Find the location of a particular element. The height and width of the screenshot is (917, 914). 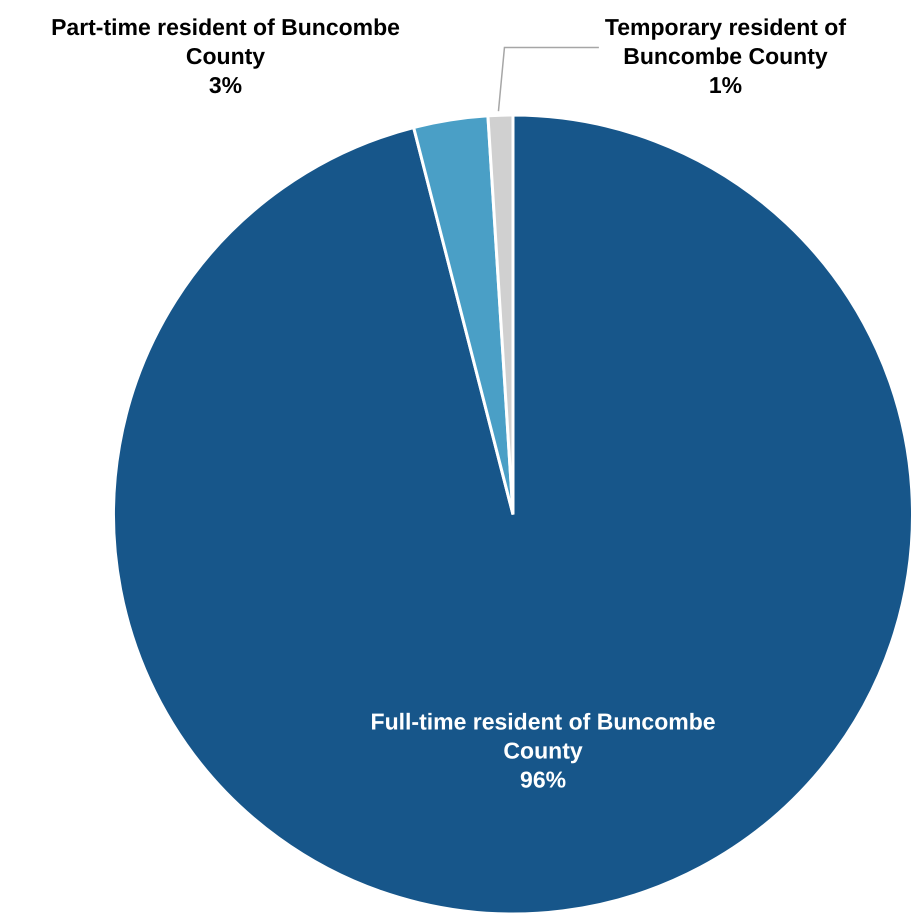

slice-label: Full-time resident of Buncombe County is located at coordinates (543, 736).